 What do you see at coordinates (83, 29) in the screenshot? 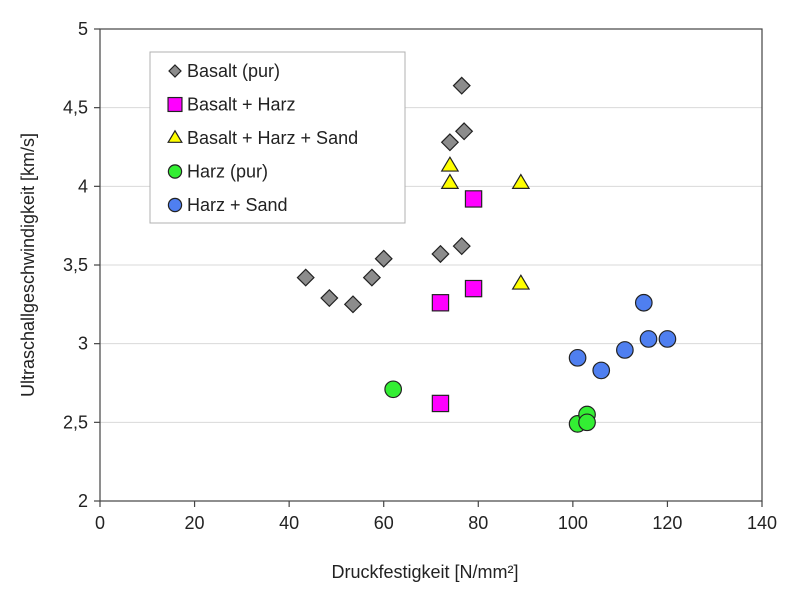
I see `y-tick-label: 5` at bounding box center [83, 29].